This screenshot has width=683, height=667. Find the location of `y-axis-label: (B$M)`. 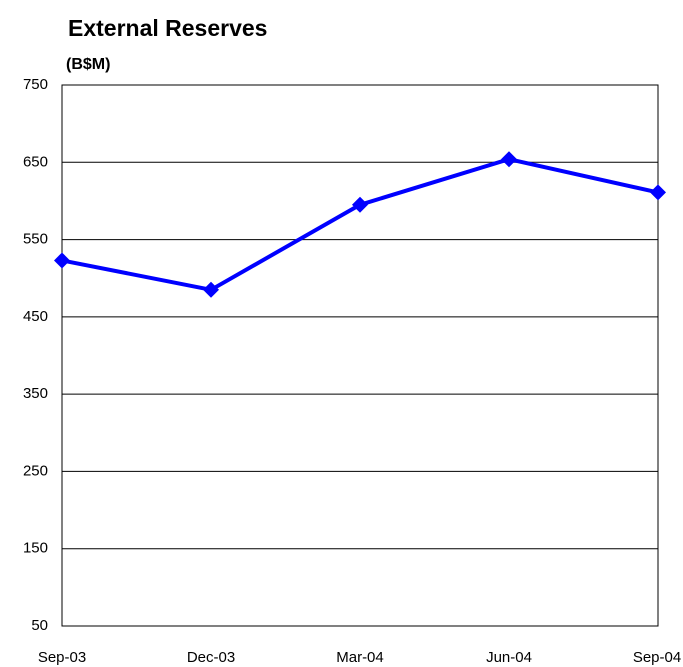

y-axis-label: (B$M) is located at coordinates (88, 64).